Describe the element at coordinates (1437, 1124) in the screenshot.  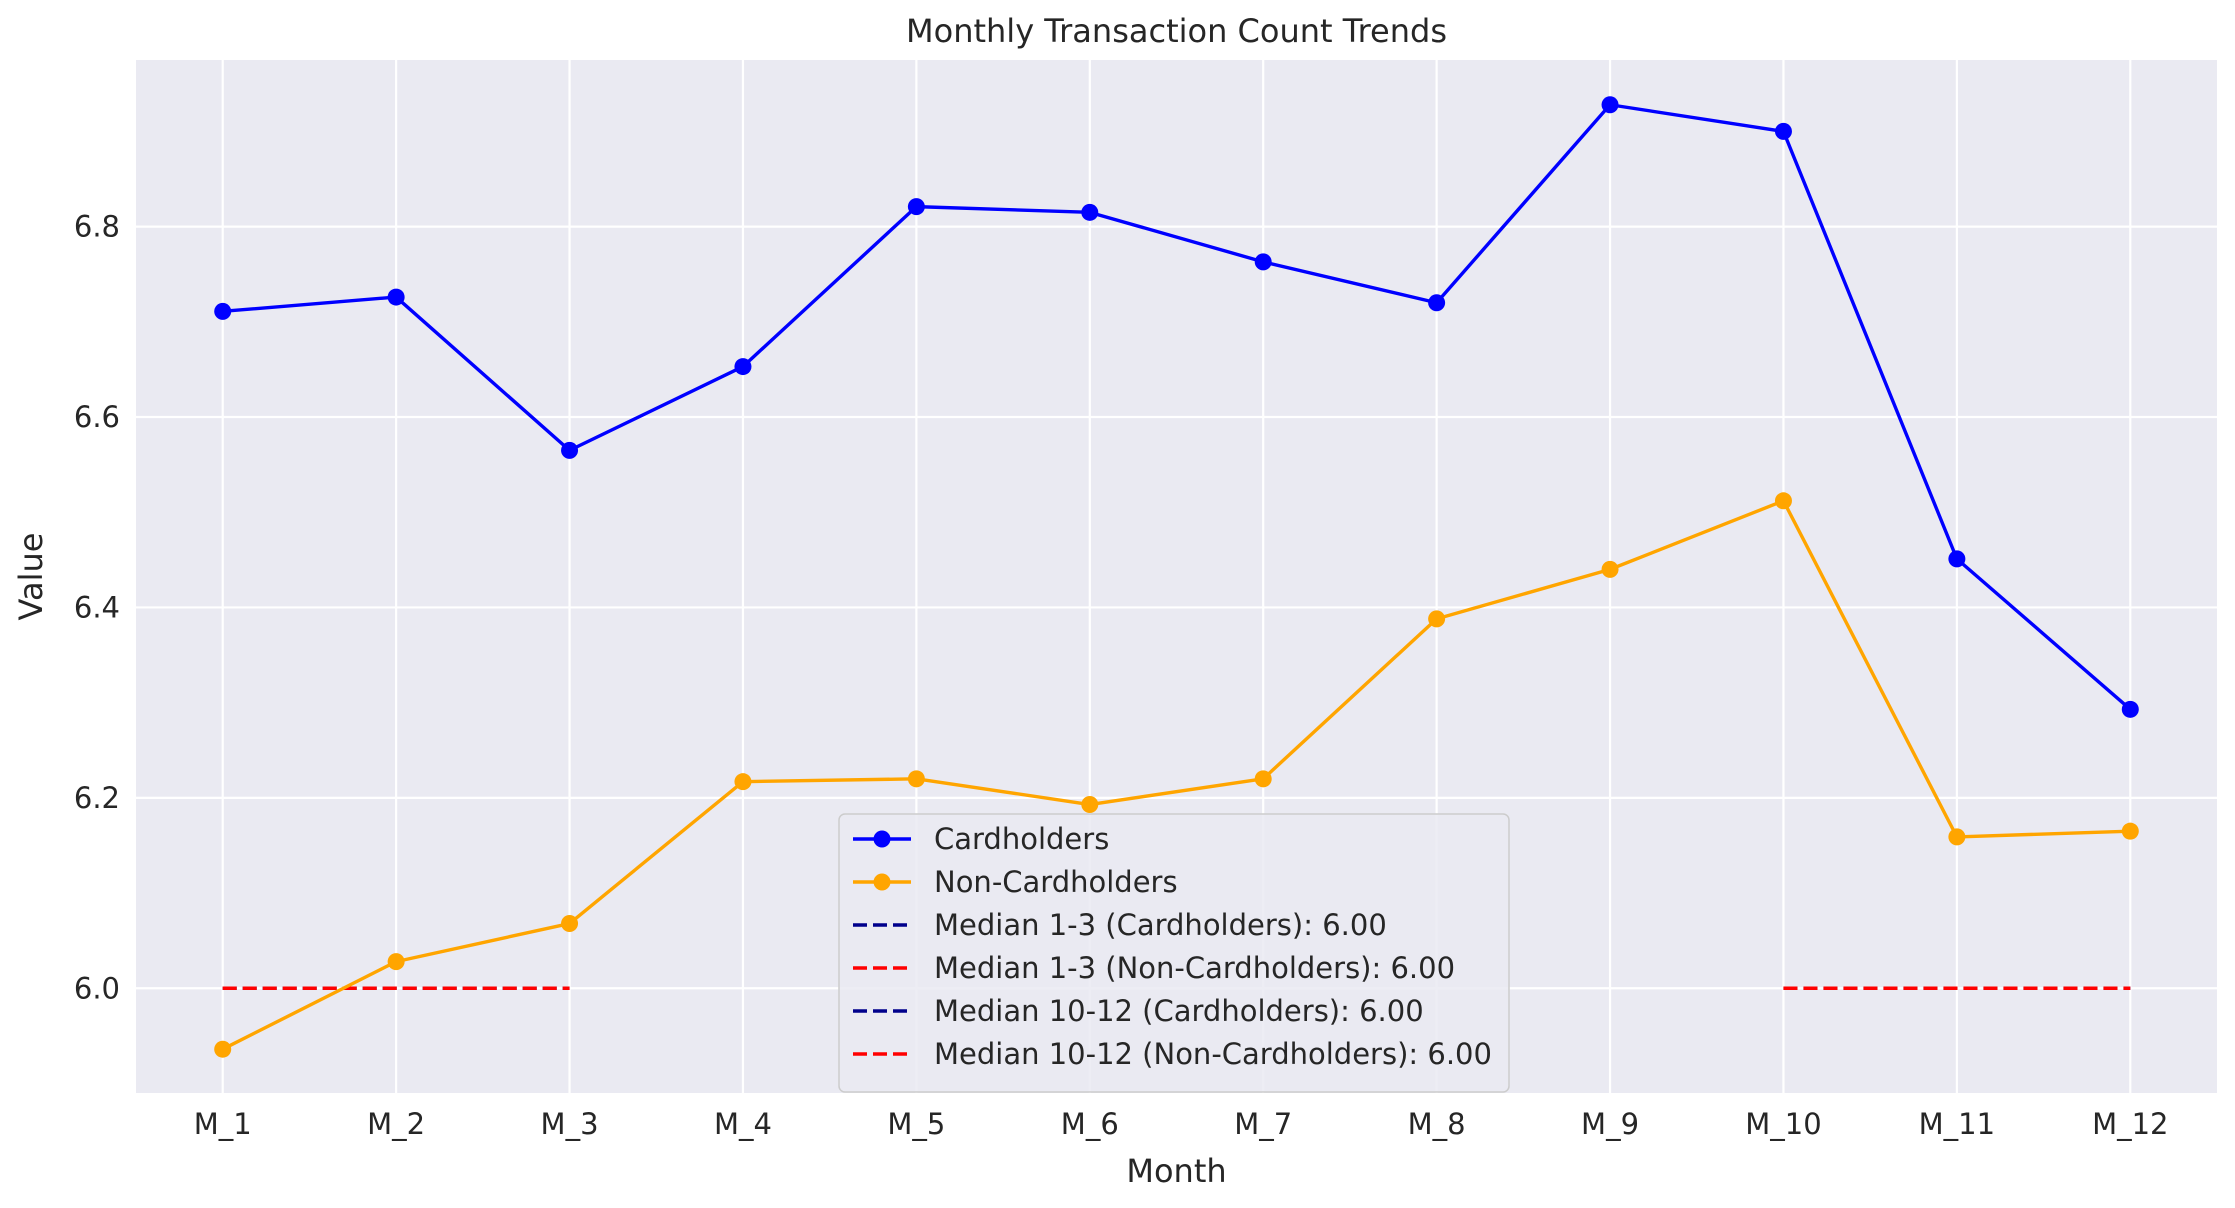
I see `x-tick-label: M_8` at that location.